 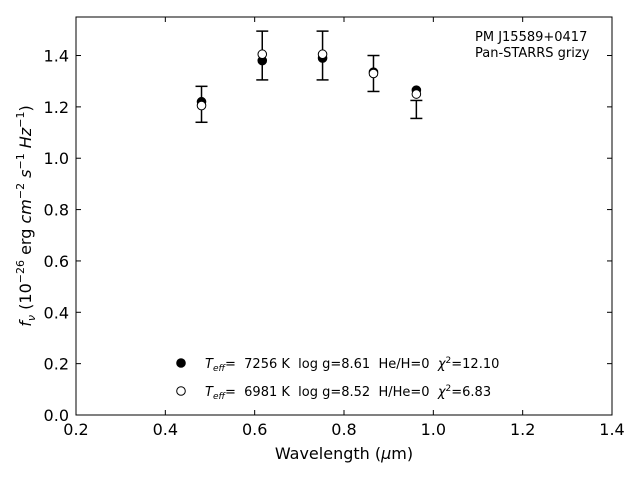 I want to click on annotation-line-1: PM J15589+0417, so click(x=531, y=37).